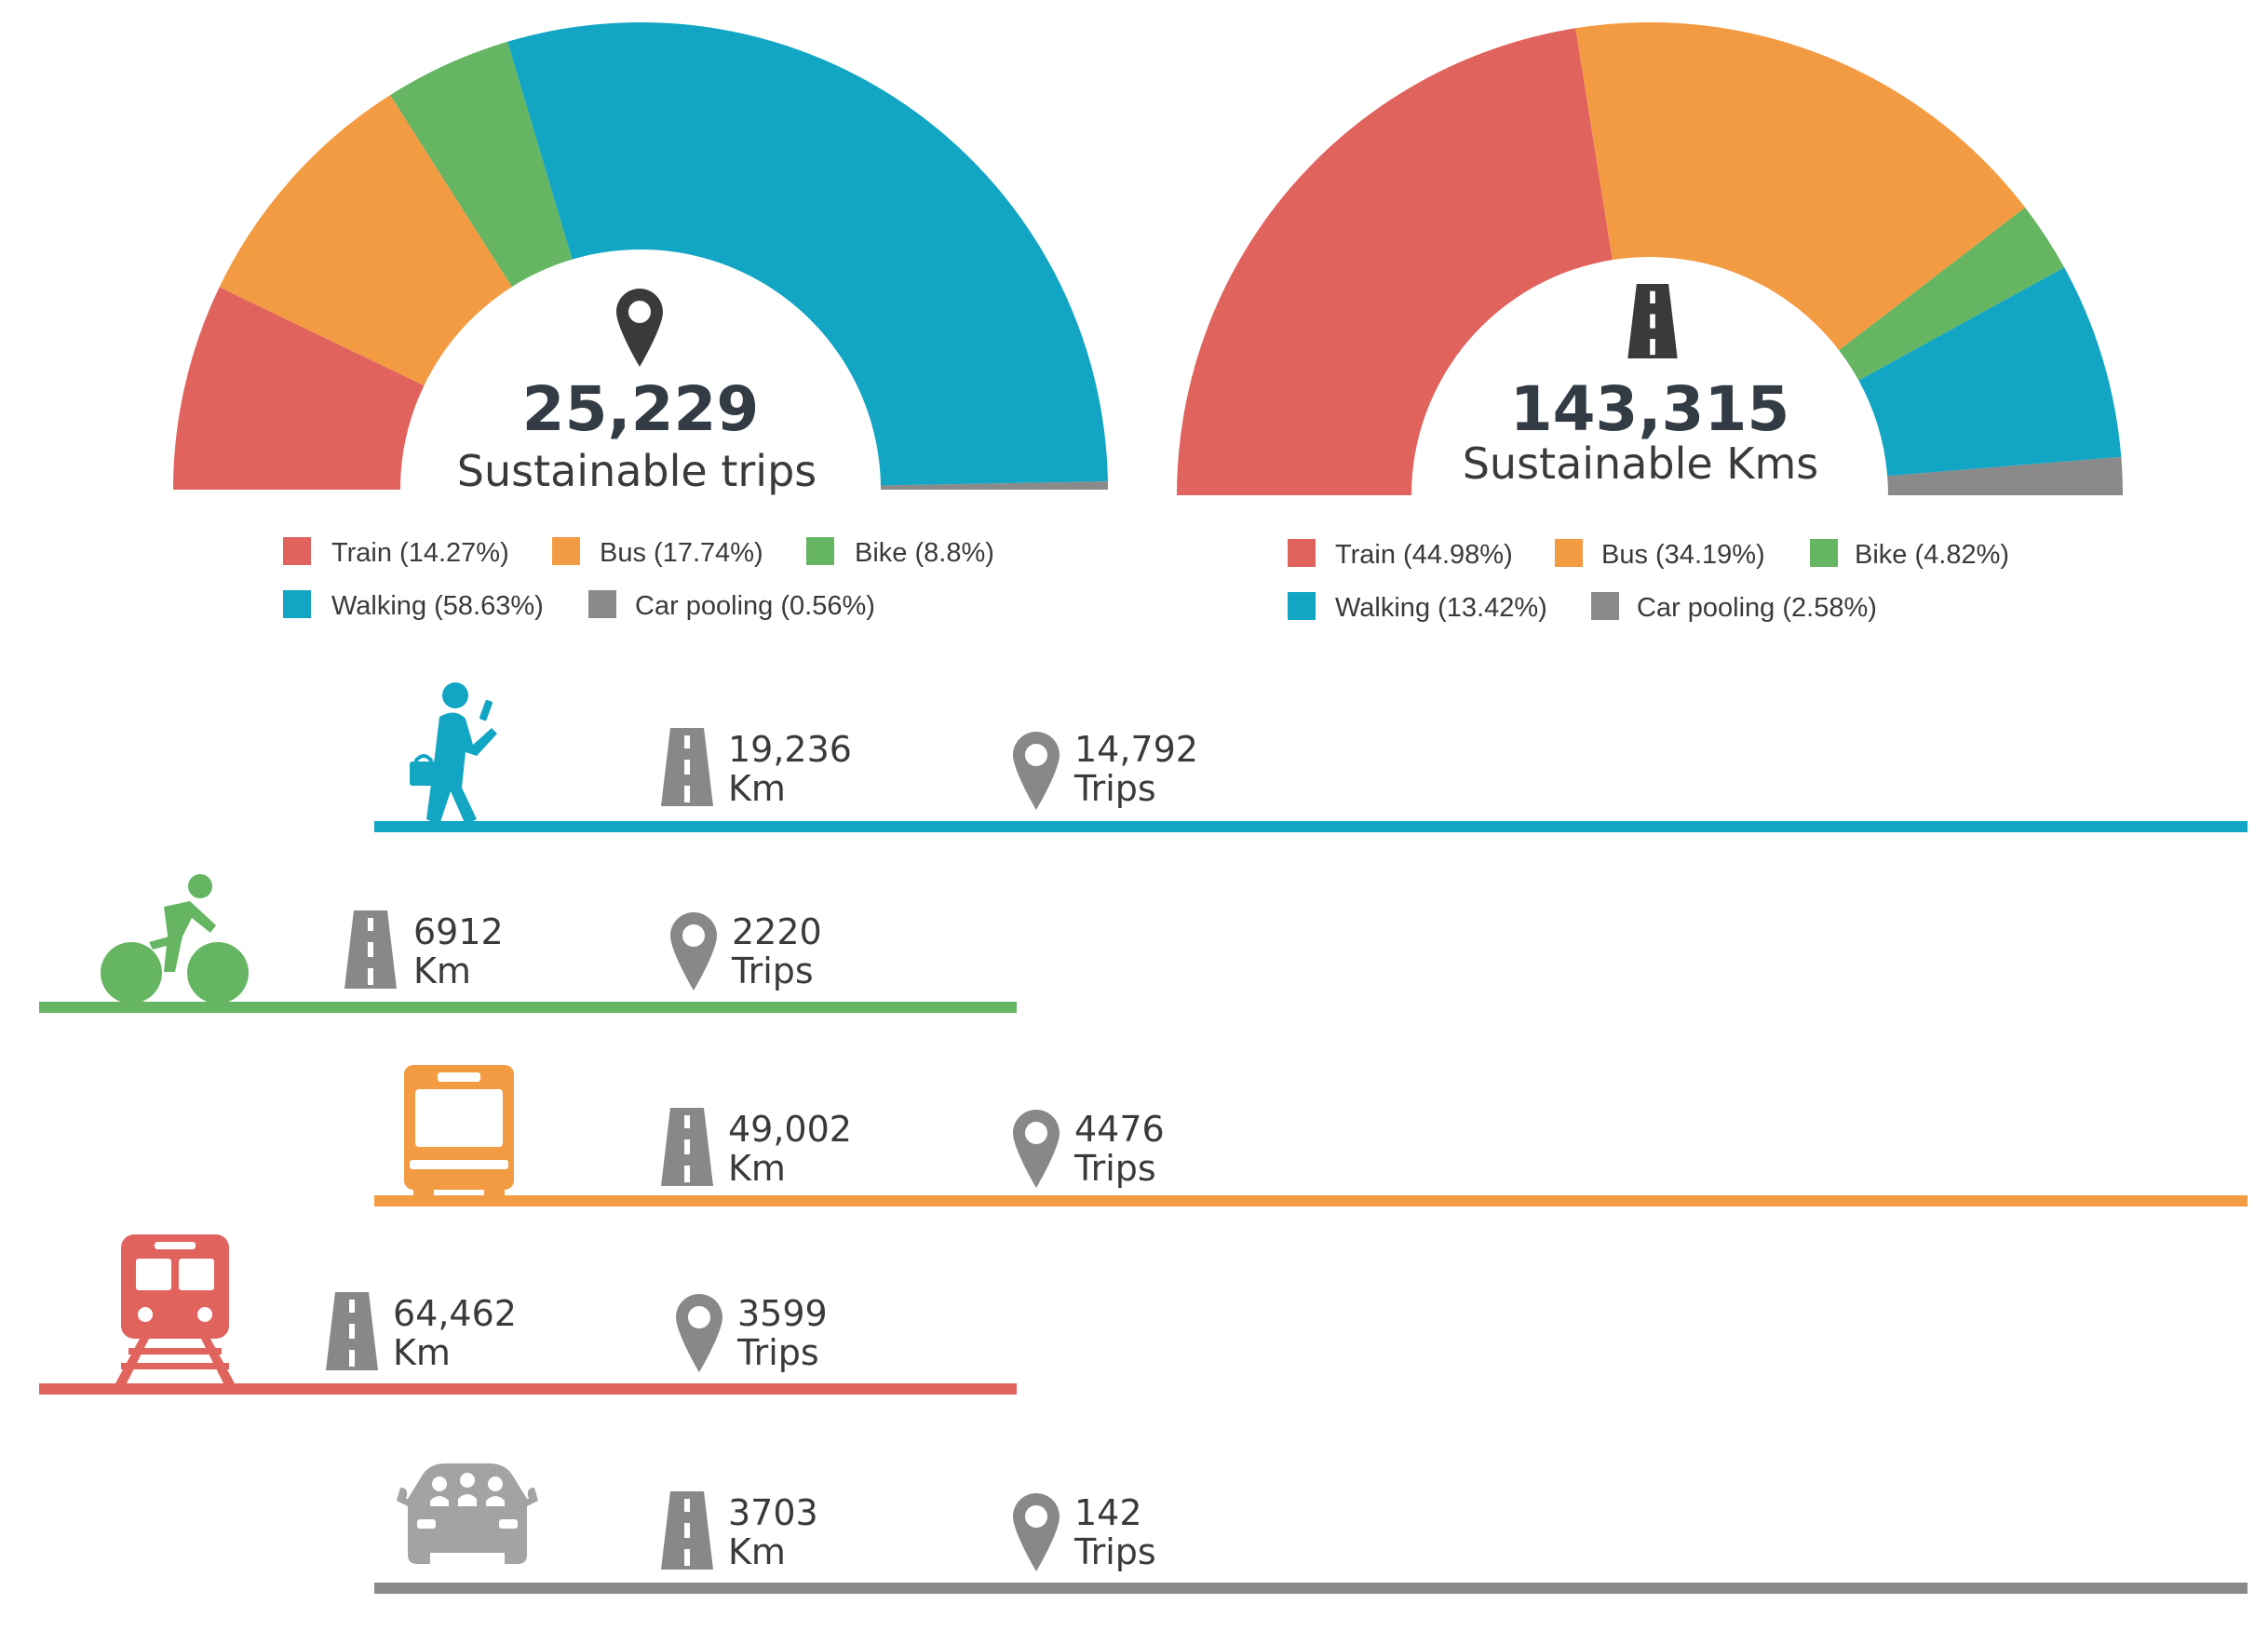 The height and width of the screenshot is (1631, 2268). I want to click on mode-row-train: 64,462 Km 3599 Trips, so click(528, 1315).